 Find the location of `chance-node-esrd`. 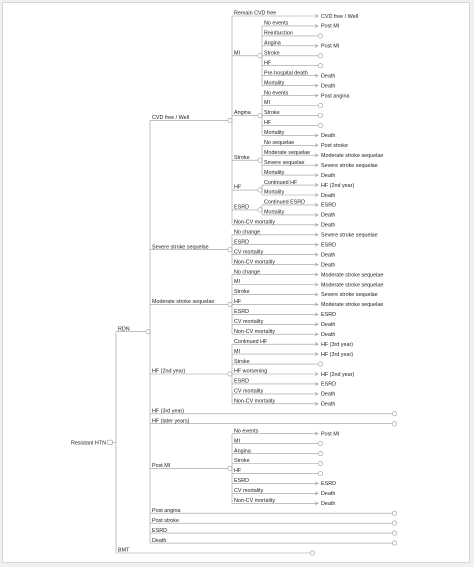

chance-node-esrd is located at coordinates (260, 210).